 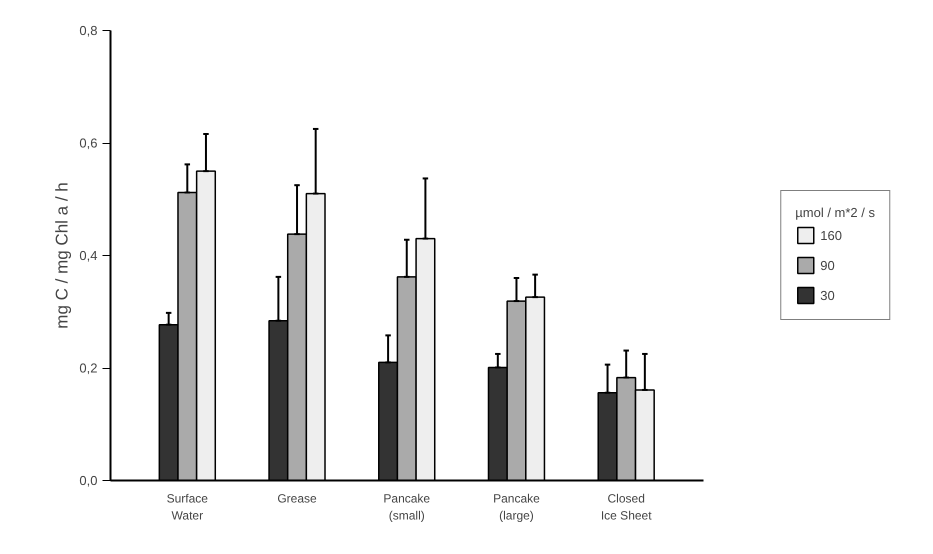 What do you see at coordinates (828, 295) in the screenshot?
I see `legend-label: 30` at bounding box center [828, 295].